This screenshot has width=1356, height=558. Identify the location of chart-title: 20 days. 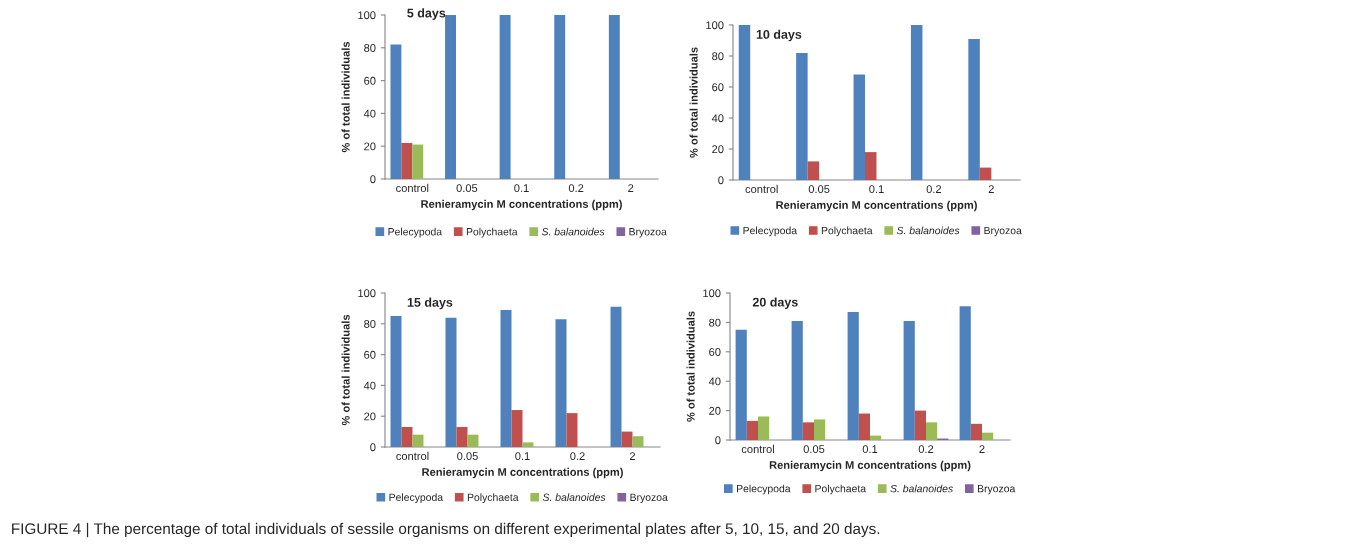
(775, 303).